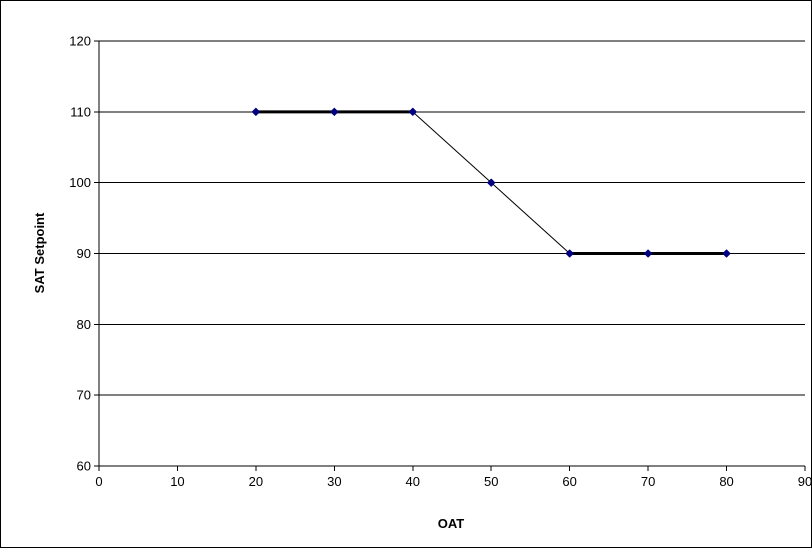 This screenshot has width=812, height=548. What do you see at coordinates (84, 466) in the screenshot?
I see `y-tick-label: 60` at bounding box center [84, 466].